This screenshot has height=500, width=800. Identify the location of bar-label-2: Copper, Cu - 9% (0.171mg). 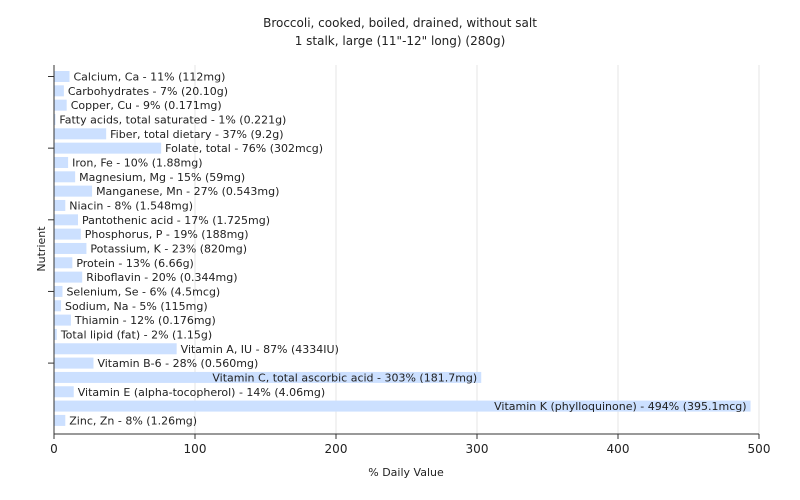
(146, 105).